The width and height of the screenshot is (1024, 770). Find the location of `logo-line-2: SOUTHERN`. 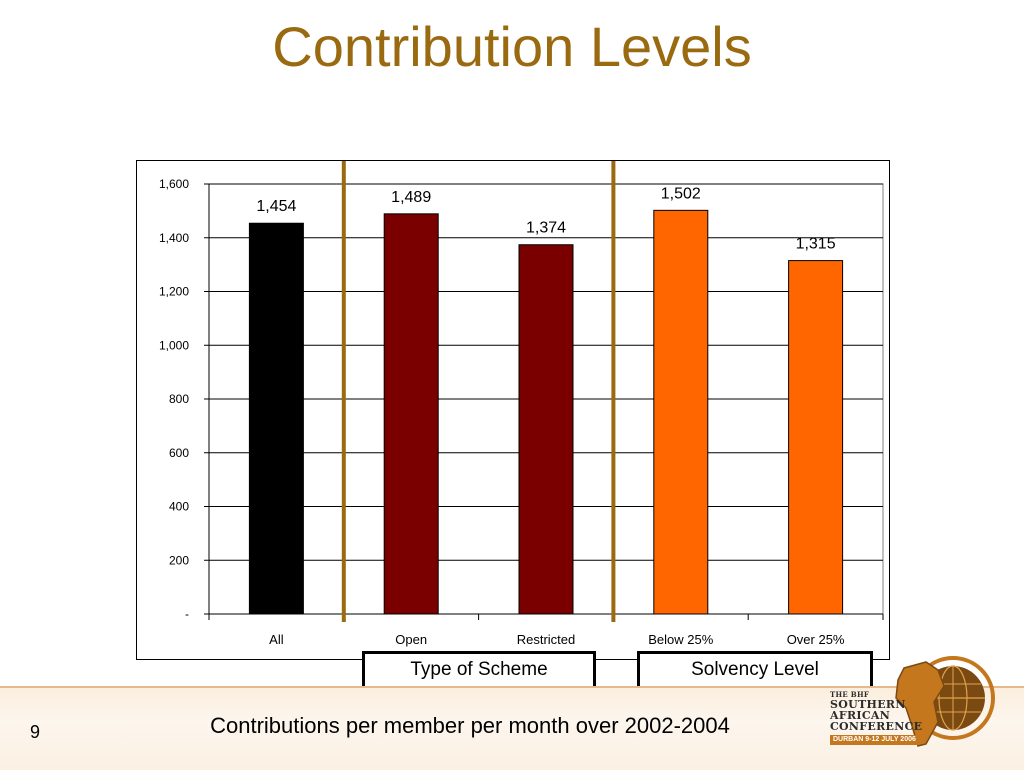

logo-line-2: SOUTHERN is located at coordinates (868, 704).